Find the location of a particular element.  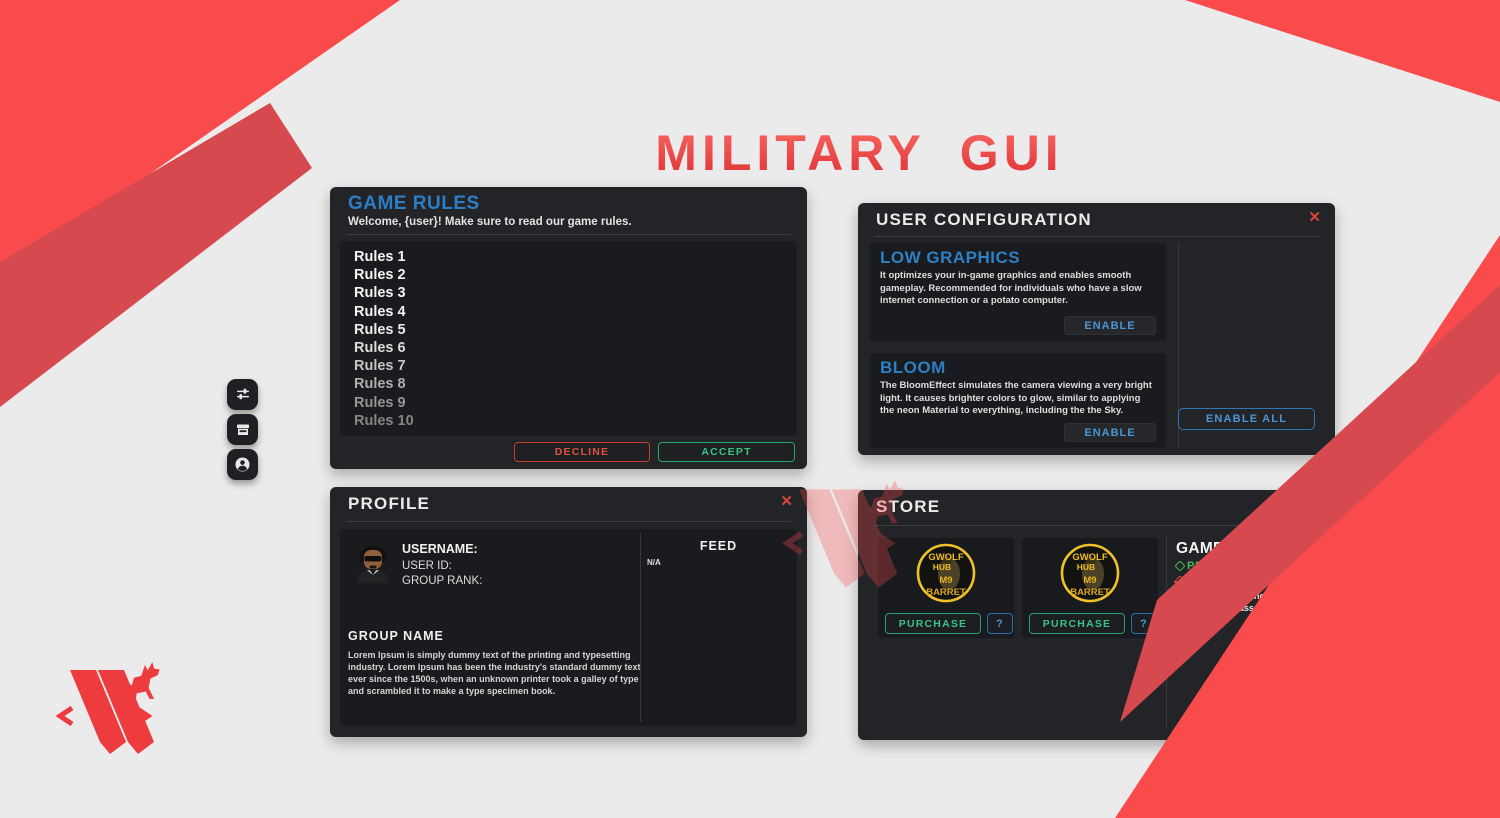

group-rank-label: GROUP RANK: is located at coordinates (442, 581).